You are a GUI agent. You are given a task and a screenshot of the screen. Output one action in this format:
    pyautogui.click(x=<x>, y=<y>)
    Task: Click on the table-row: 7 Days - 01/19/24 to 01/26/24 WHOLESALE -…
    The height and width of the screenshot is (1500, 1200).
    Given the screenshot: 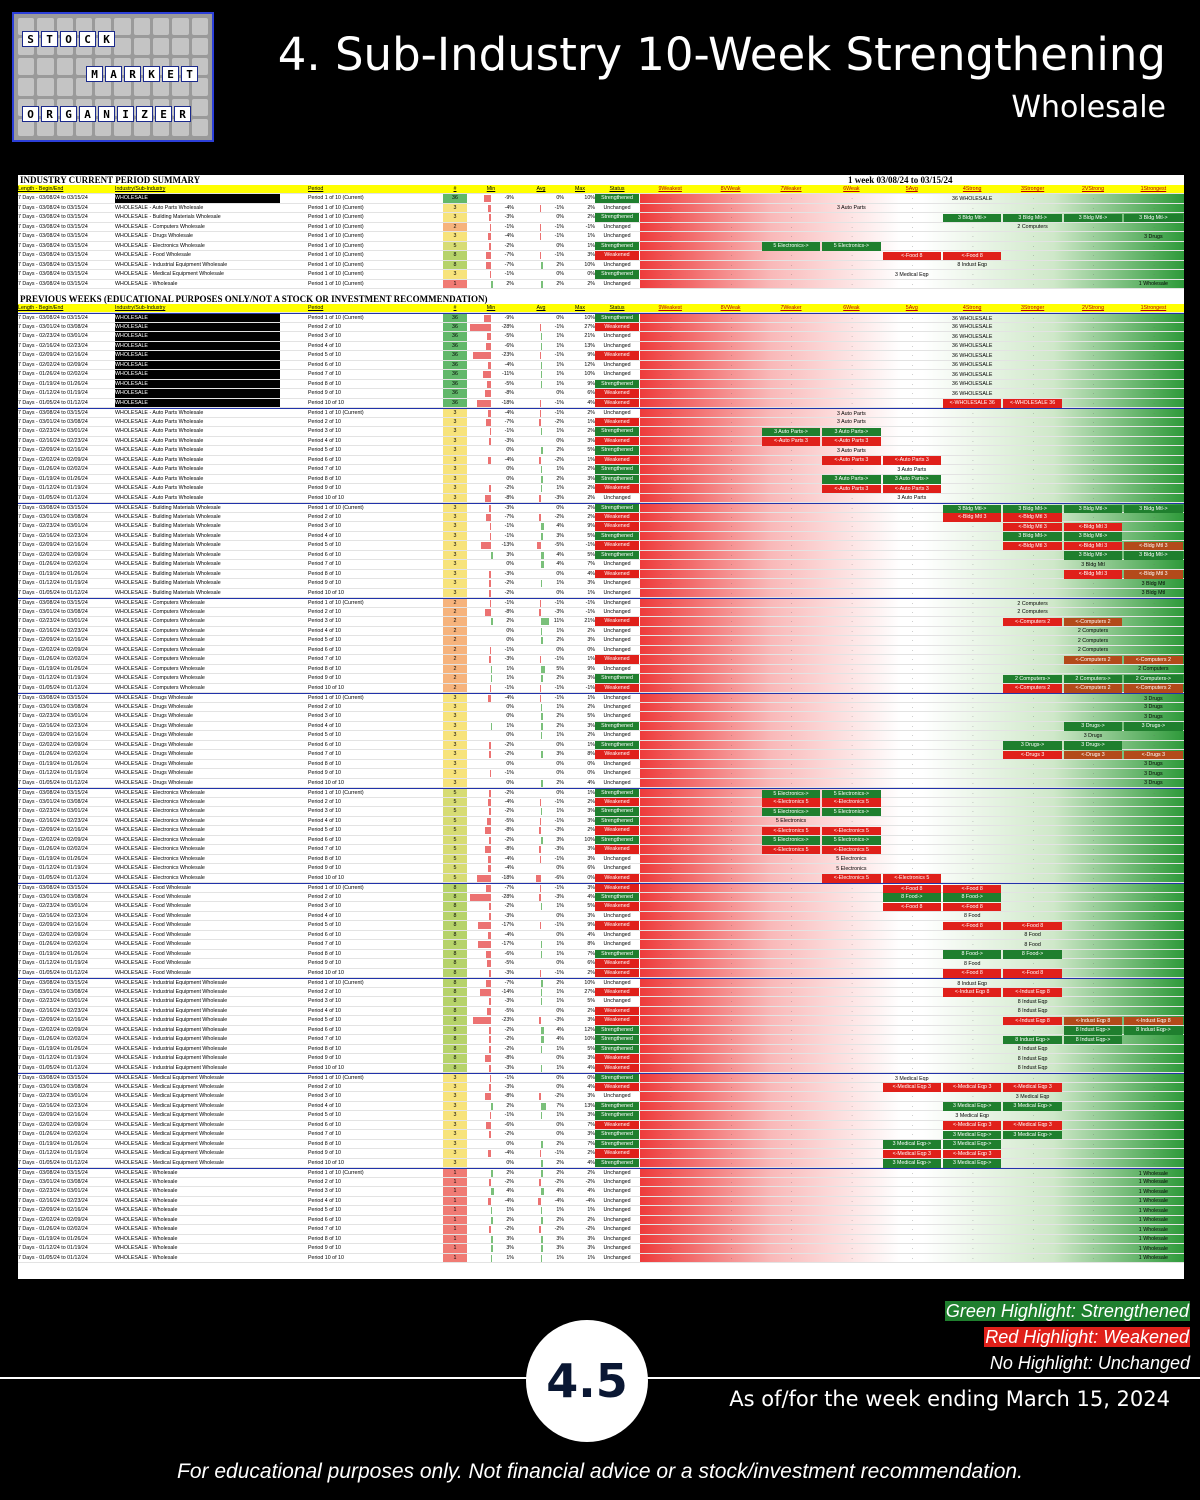 What is the action you would take?
    pyautogui.click(x=601, y=1239)
    